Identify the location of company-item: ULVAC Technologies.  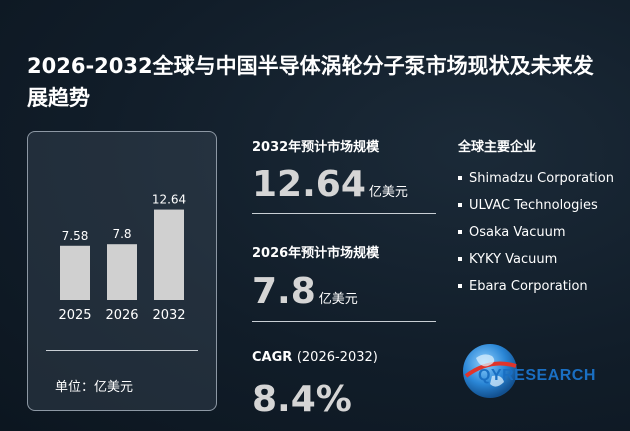
(538, 206).